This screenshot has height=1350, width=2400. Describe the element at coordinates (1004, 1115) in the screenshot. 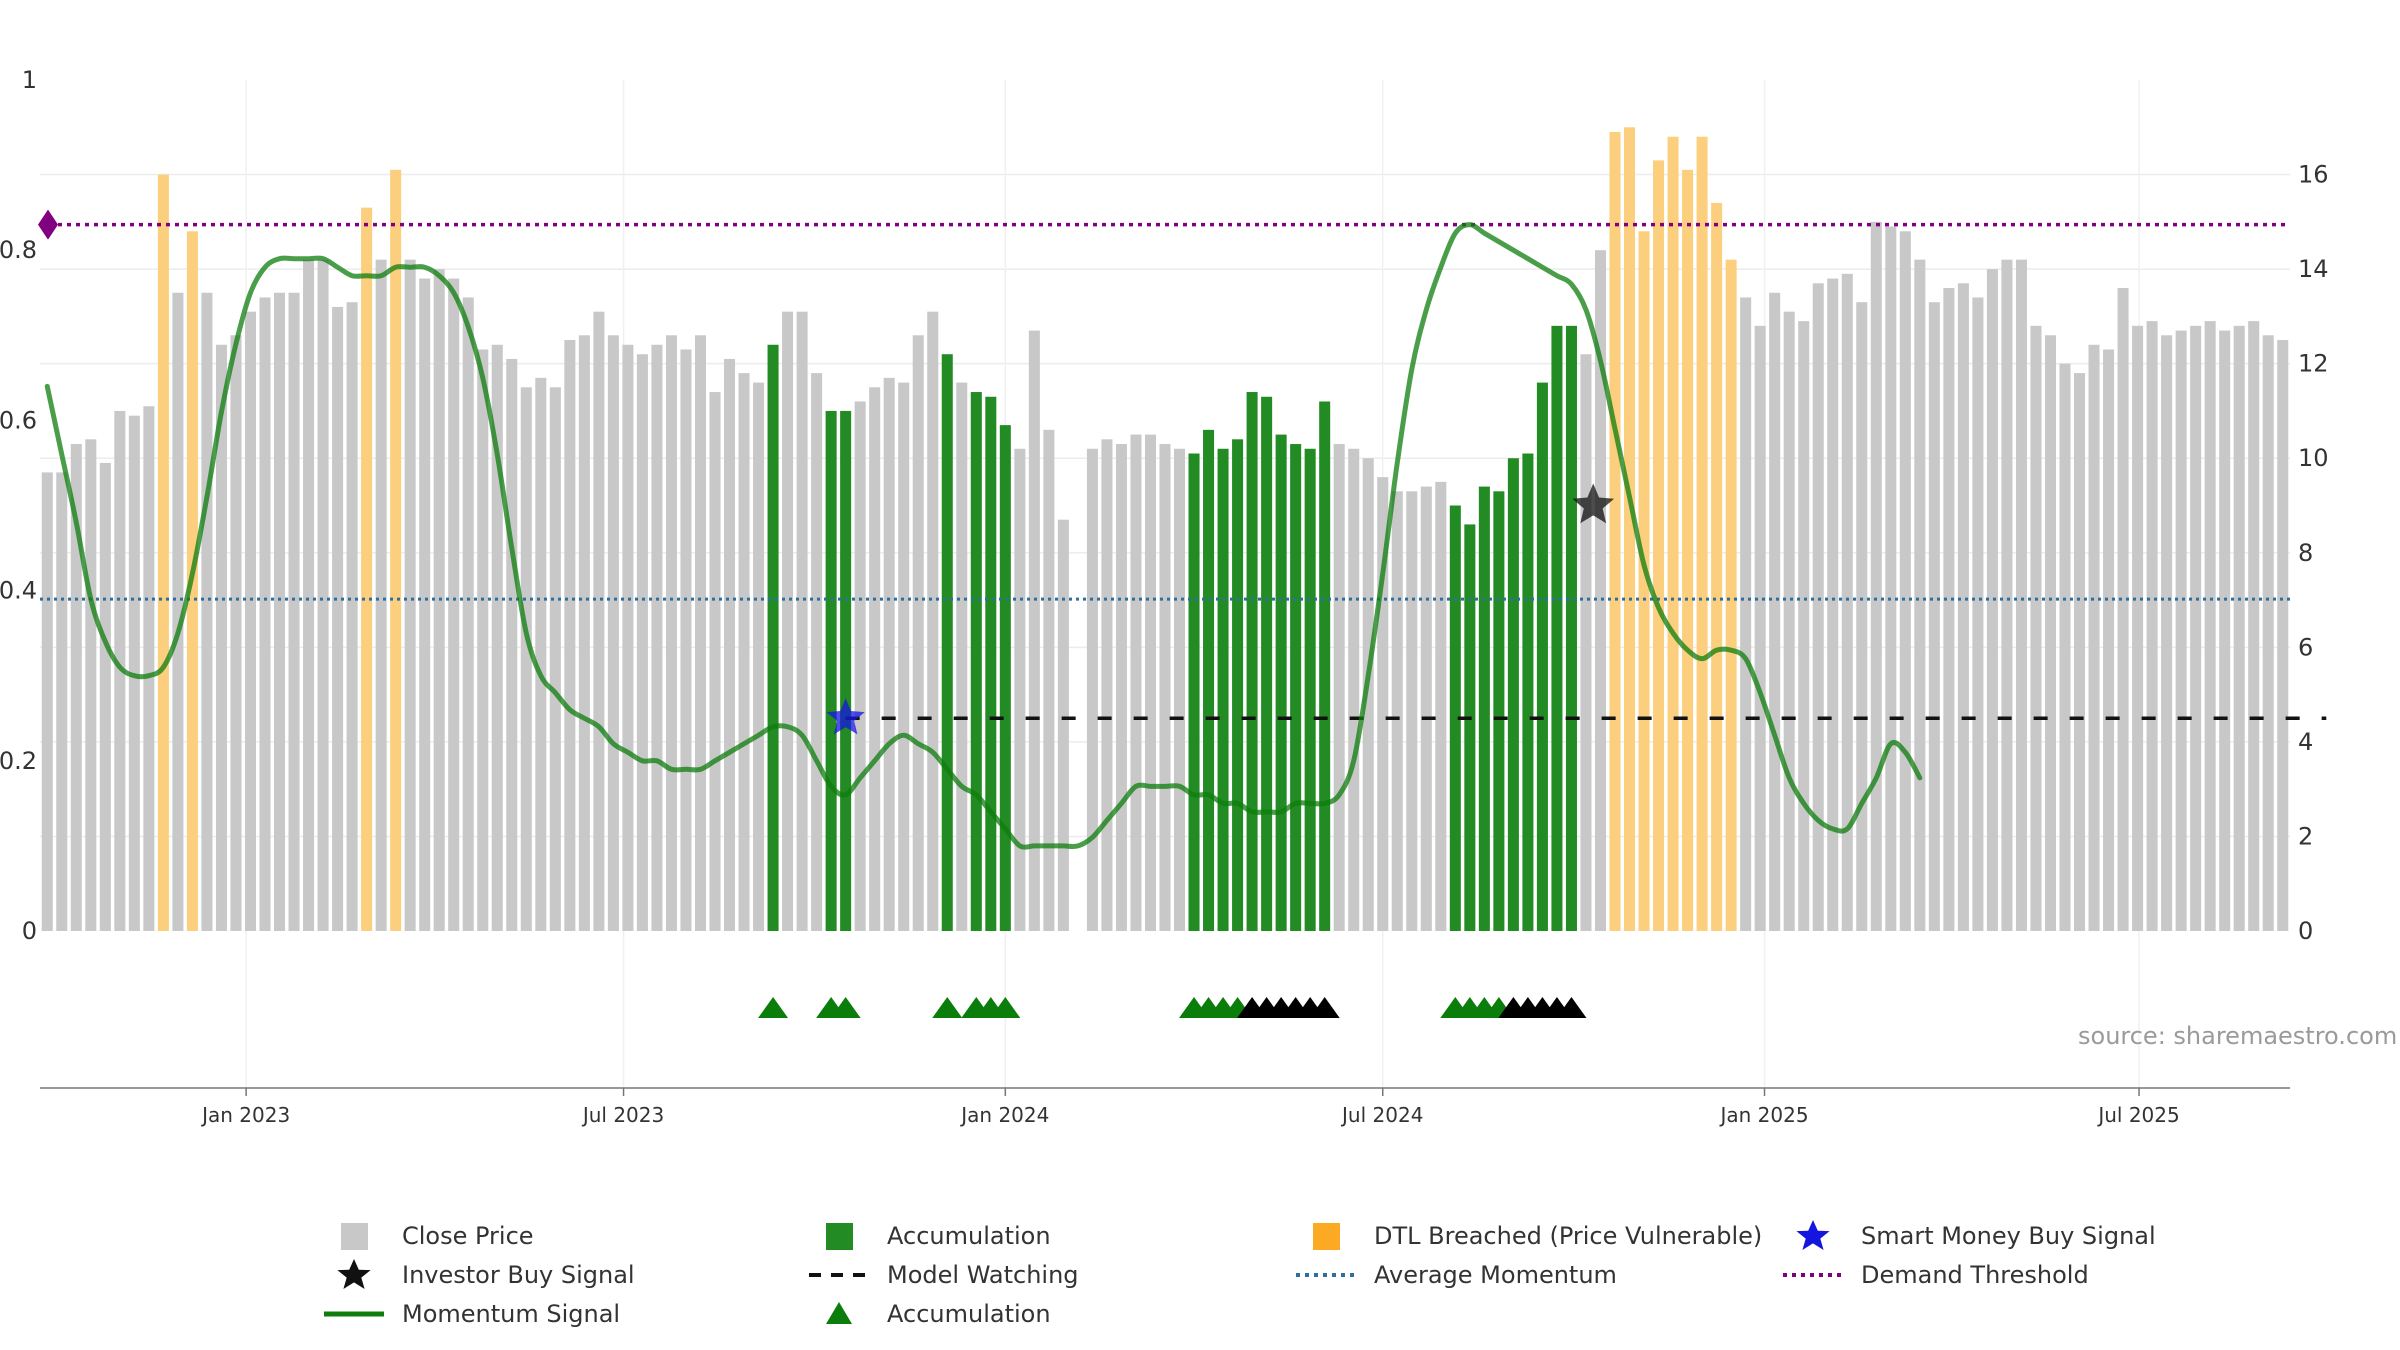

I see `x-tick-label: Jan 2024` at that location.